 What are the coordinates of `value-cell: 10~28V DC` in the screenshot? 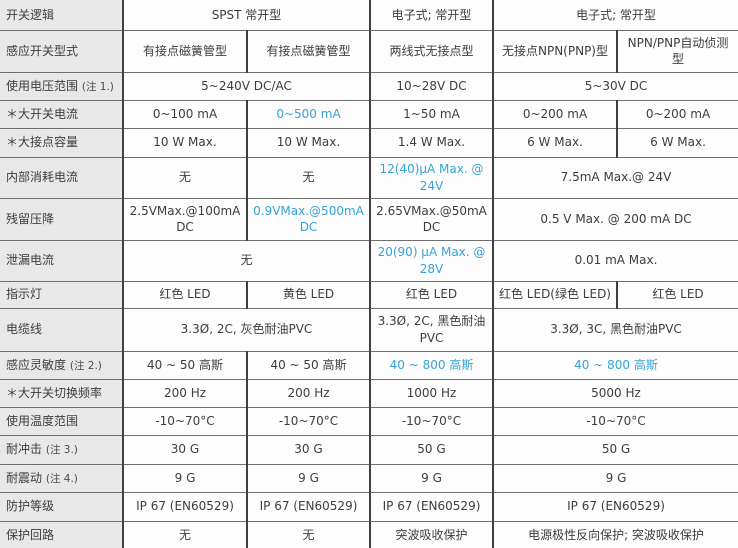 It's located at (431, 86).